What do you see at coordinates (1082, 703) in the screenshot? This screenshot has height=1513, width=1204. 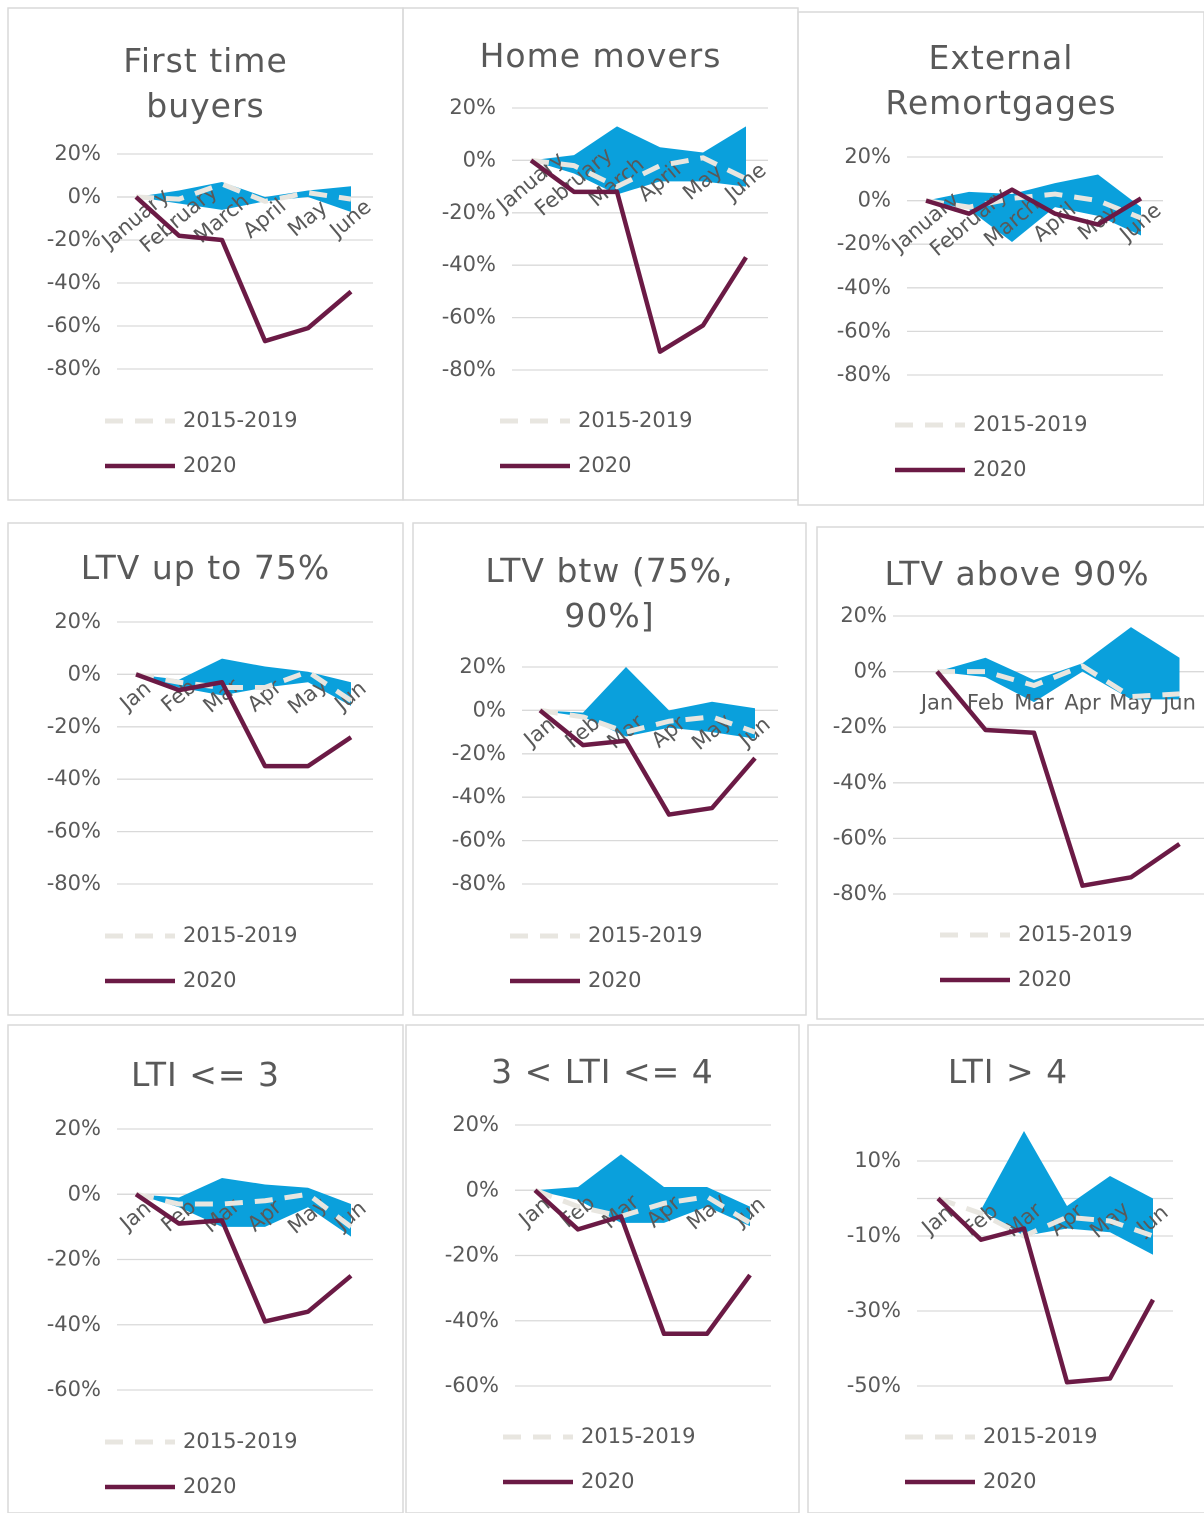 I see `x-tick-label: Apr` at bounding box center [1082, 703].